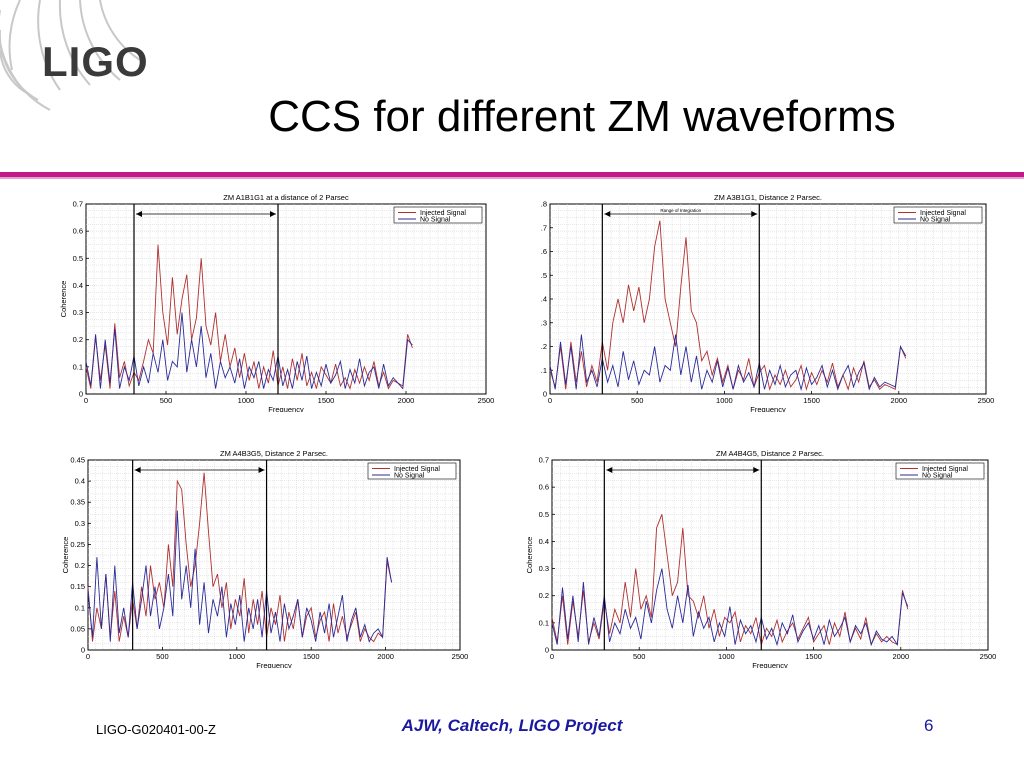 Image resolution: width=1024 pixels, height=768 pixels. What do you see at coordinates (77, 586) in the screenshot?
I see `y-tick-label: 0.15` at bounding box center [77, 586].